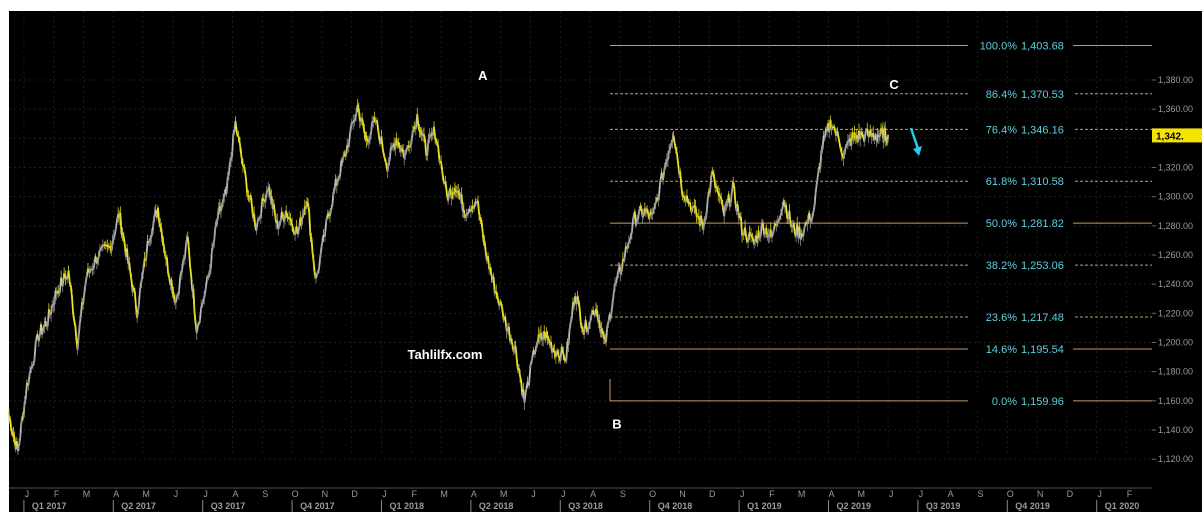 The image size is (1202, 512). Describe the element at coordinates (1042, 46) in the screenshot. I see `fib-value-label: 1,403.68` at that location.